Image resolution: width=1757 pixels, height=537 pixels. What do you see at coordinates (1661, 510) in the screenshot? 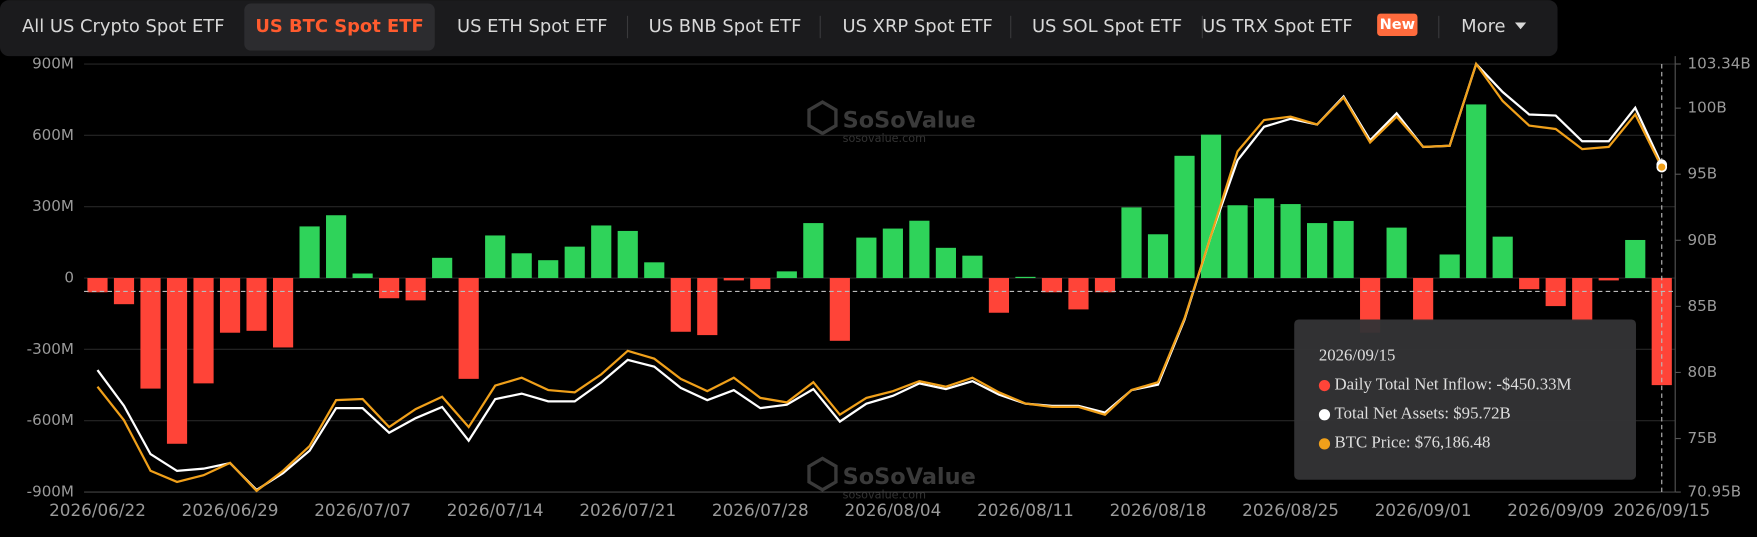
I see `x-tick-label: 2026/09/15` at bounding box center [1661, 510].